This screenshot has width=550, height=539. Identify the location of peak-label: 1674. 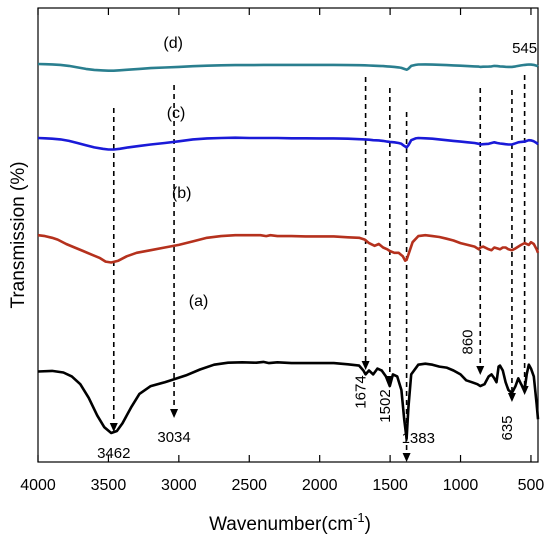
(361, 391).